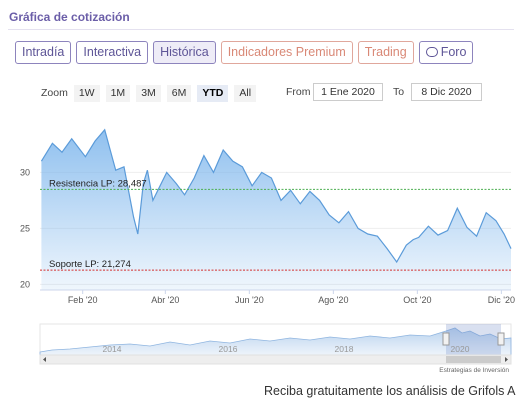  What do you see at coordinates (228, 349) in the screenshot?
I see `navigator-year-label: 2016` at bounding box center [228, 349].